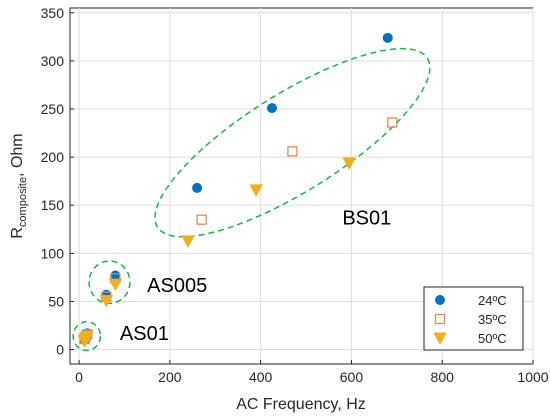  I want to click on y-tick-label: 100, so click(53, 253).